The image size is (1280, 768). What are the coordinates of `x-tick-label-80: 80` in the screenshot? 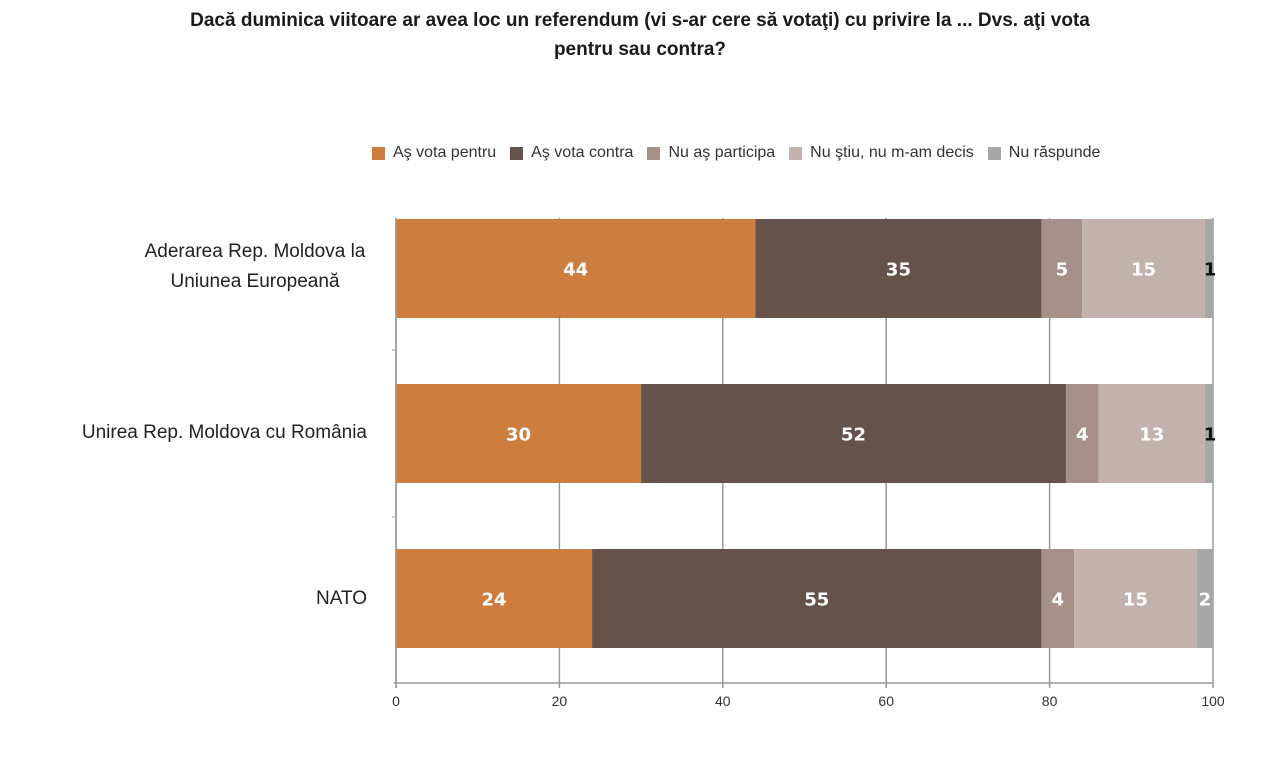 It's located at (1050, 701).